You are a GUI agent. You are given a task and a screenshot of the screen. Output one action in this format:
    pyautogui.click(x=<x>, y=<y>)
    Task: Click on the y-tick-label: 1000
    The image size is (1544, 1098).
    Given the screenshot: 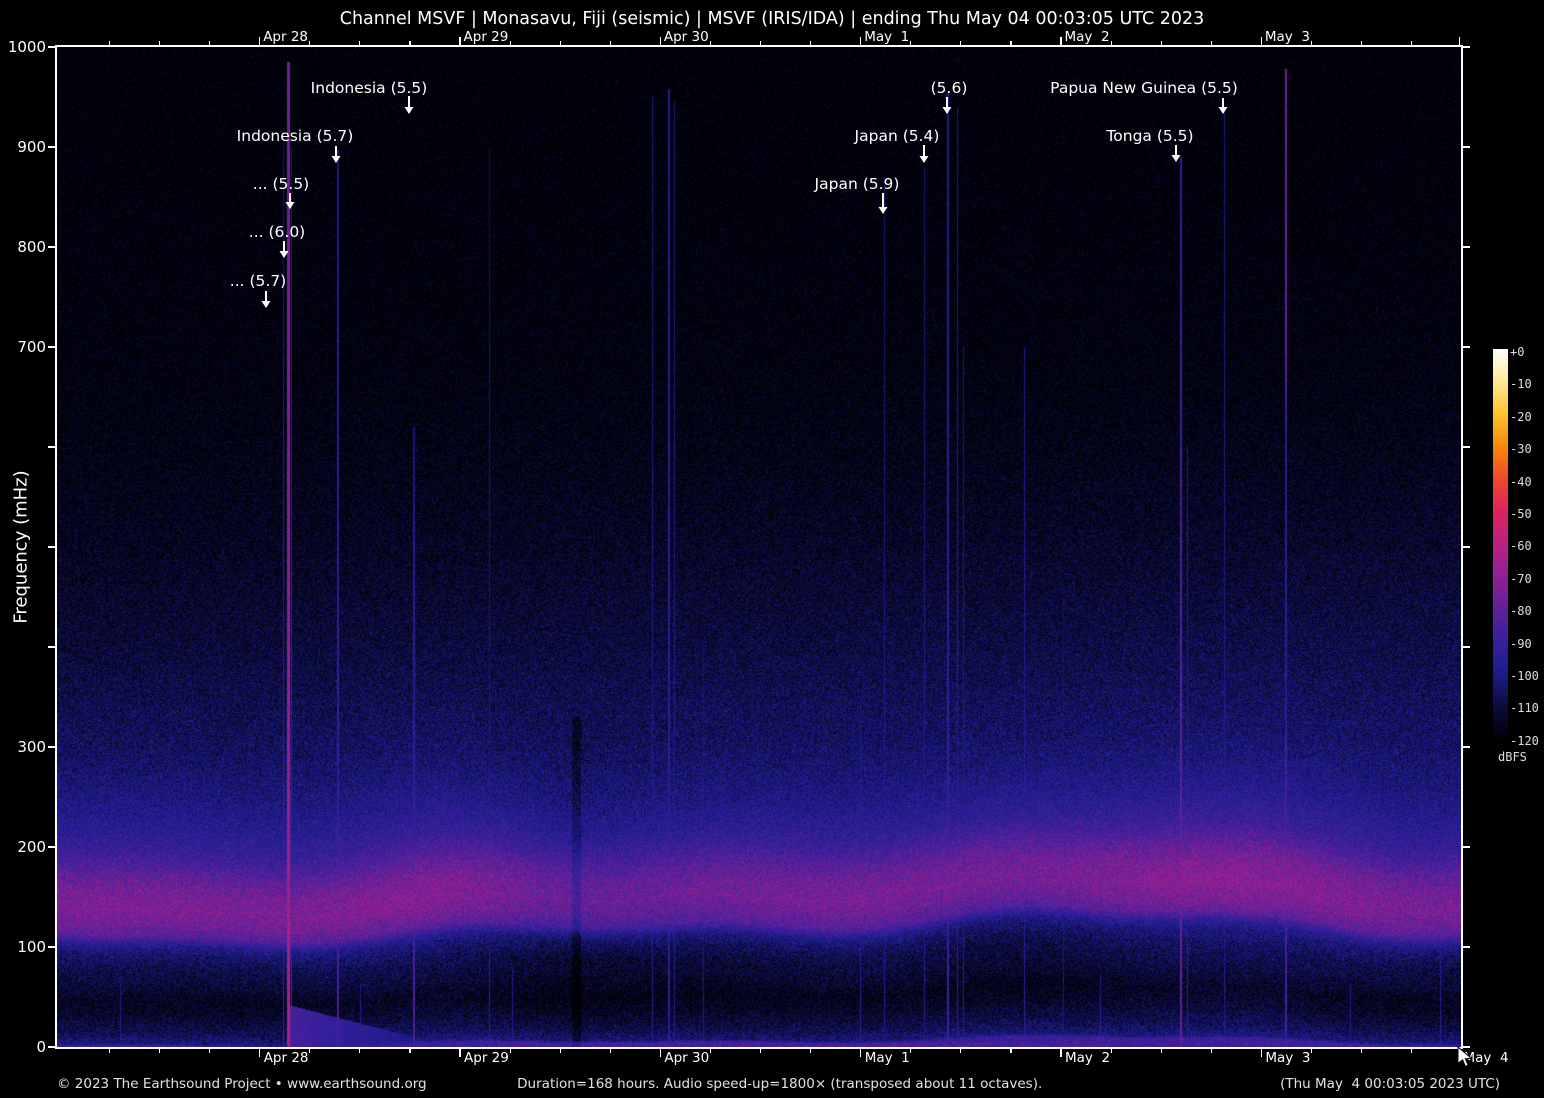 What is the action you would take?
    pyautogui.click(x=26, y=47)
    